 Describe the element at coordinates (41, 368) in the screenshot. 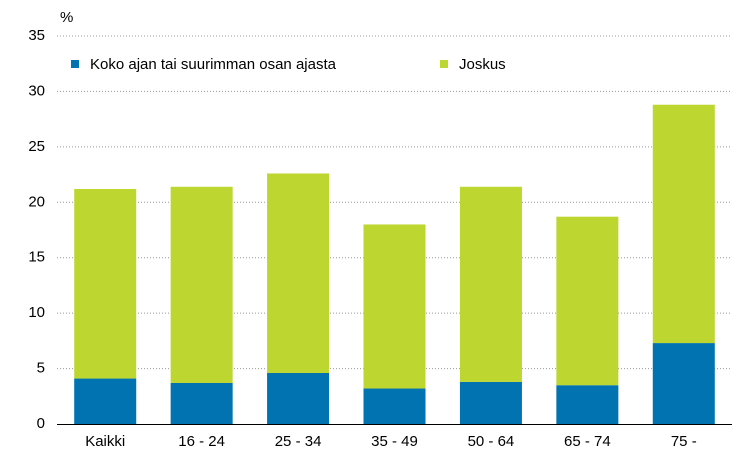

I see `y-tick-label: 5` at that location.